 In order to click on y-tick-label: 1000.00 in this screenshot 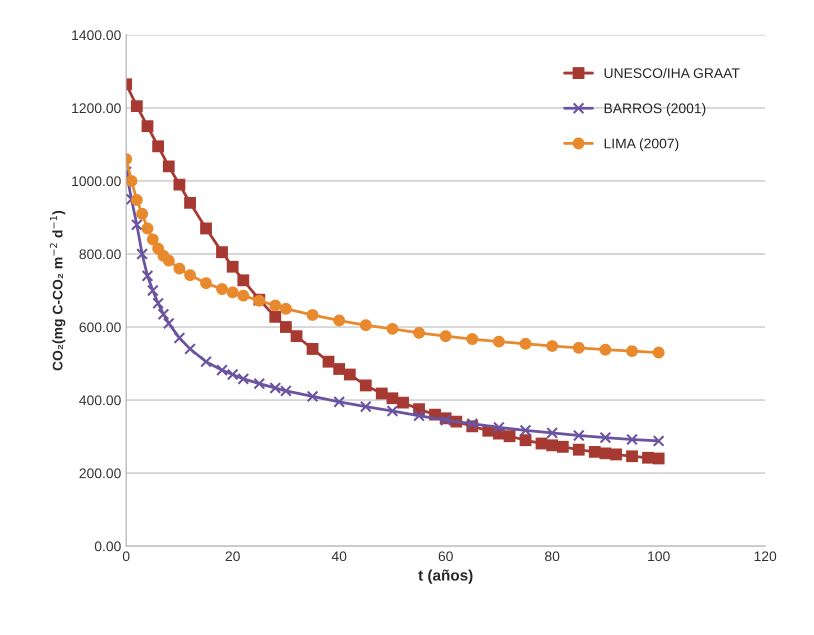, I will do `click(96, 181)`.